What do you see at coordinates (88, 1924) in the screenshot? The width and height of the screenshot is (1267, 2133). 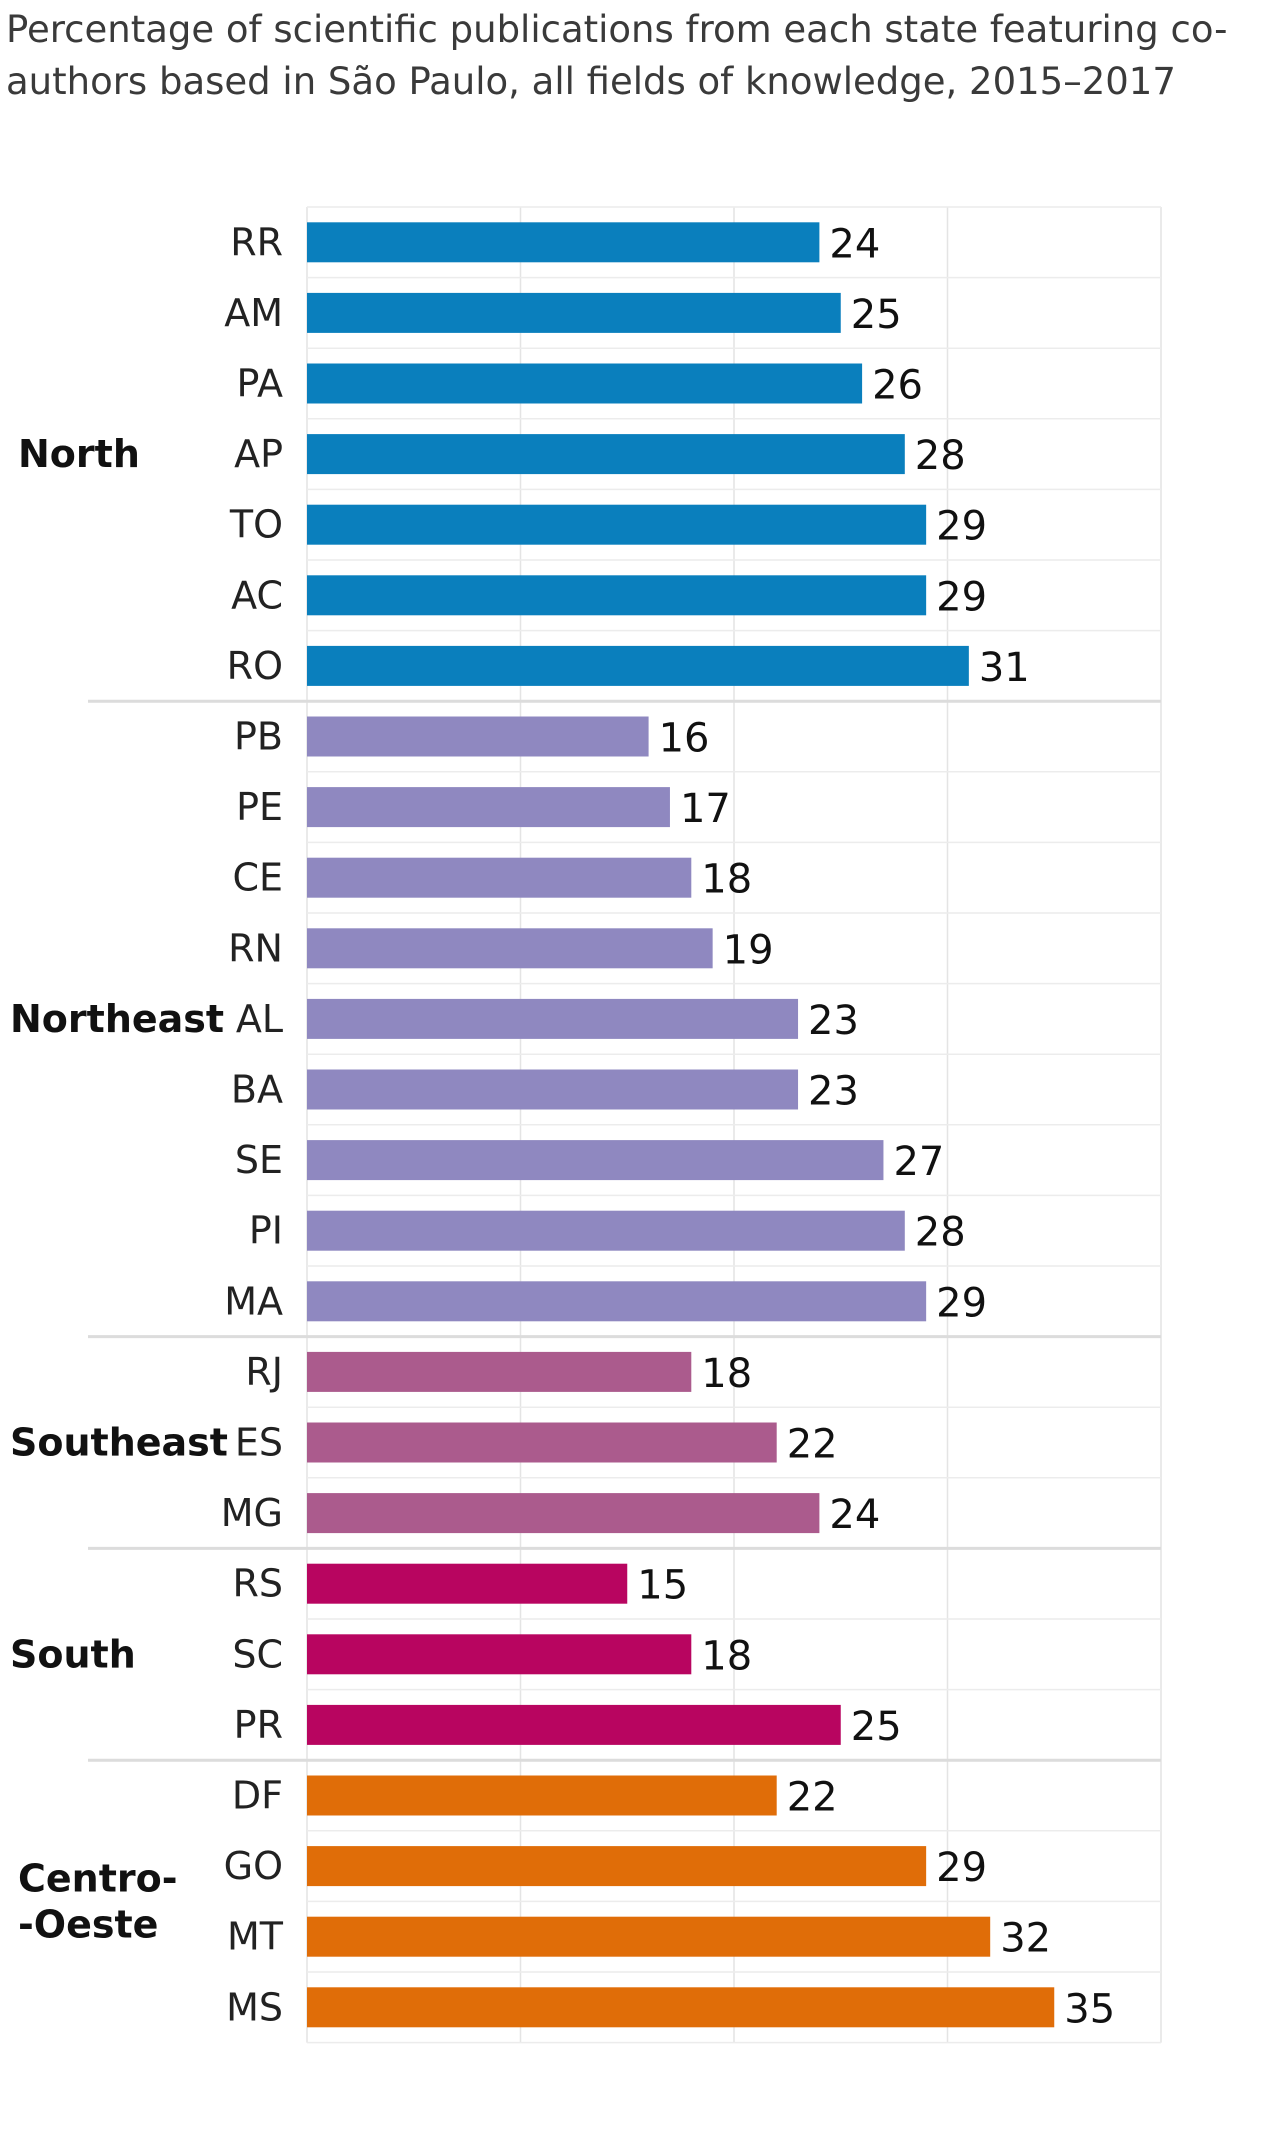 I see `group-label: -Oeste` at bounding box center [88, 1924].